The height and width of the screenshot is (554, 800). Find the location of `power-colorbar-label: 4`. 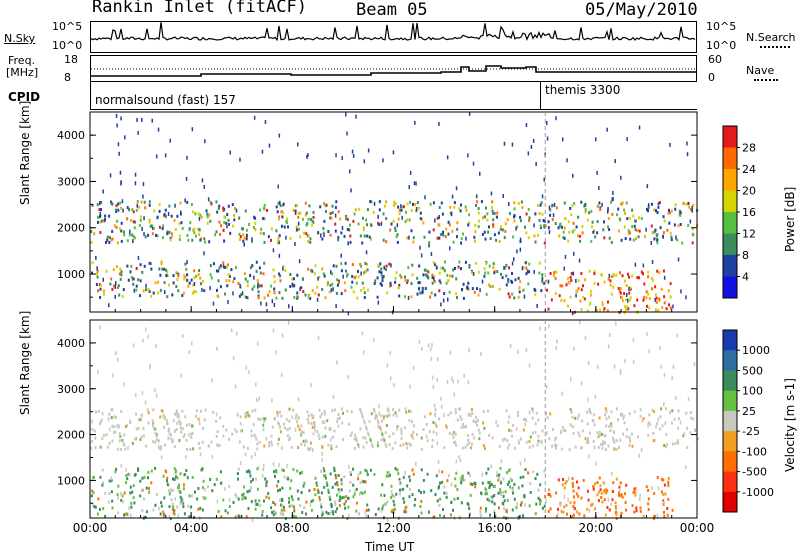

power-colorbar-label: 4 is located at coordinates (745, 277).